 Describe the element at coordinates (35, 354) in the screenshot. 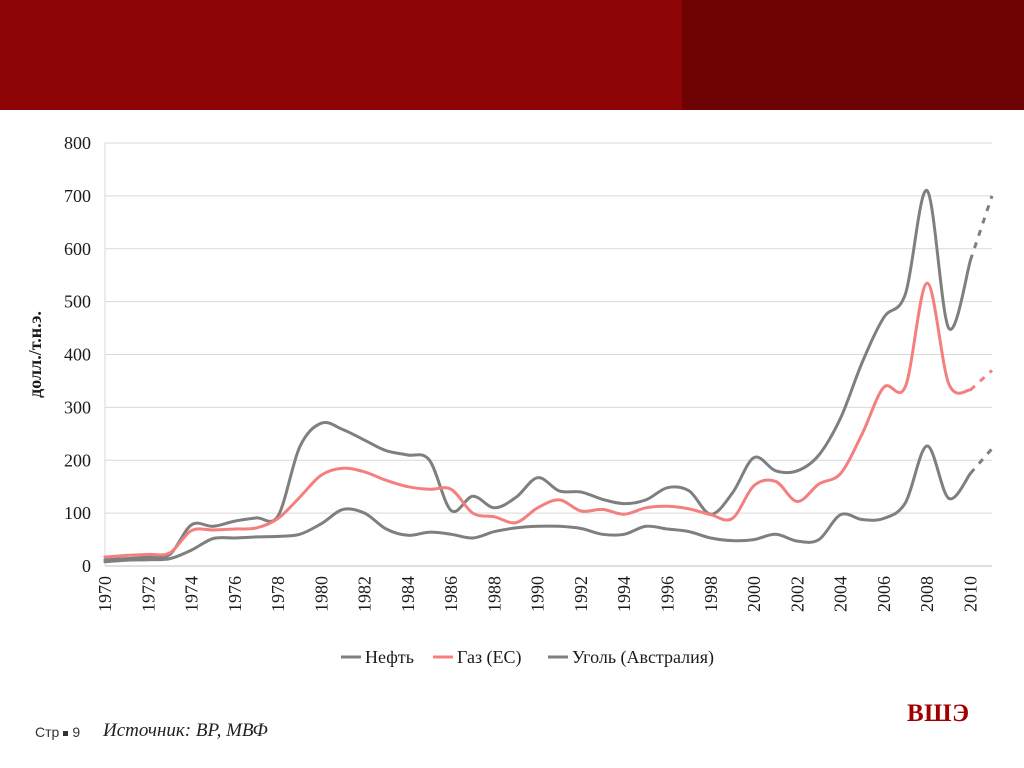

I see `y-axis-label: долл./т.н.э.` at that location.